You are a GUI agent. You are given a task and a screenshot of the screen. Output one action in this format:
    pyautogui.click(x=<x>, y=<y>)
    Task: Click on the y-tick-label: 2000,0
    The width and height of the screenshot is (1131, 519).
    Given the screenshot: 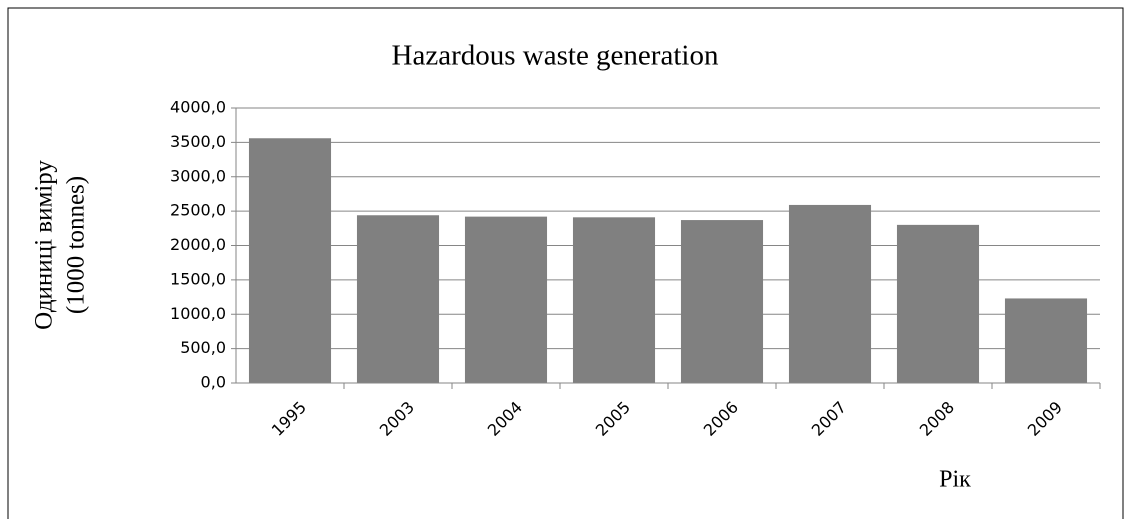 What is the action you would take?
    pyautogui.click(x=198, y=244)
    